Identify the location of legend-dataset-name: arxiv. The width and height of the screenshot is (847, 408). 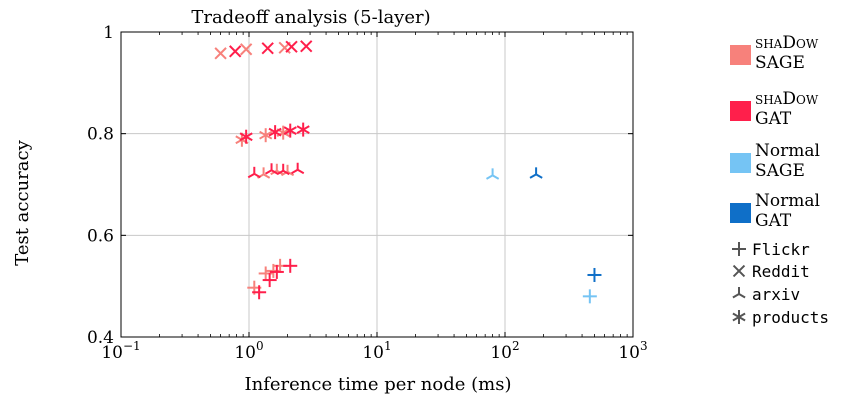
(776, 294).